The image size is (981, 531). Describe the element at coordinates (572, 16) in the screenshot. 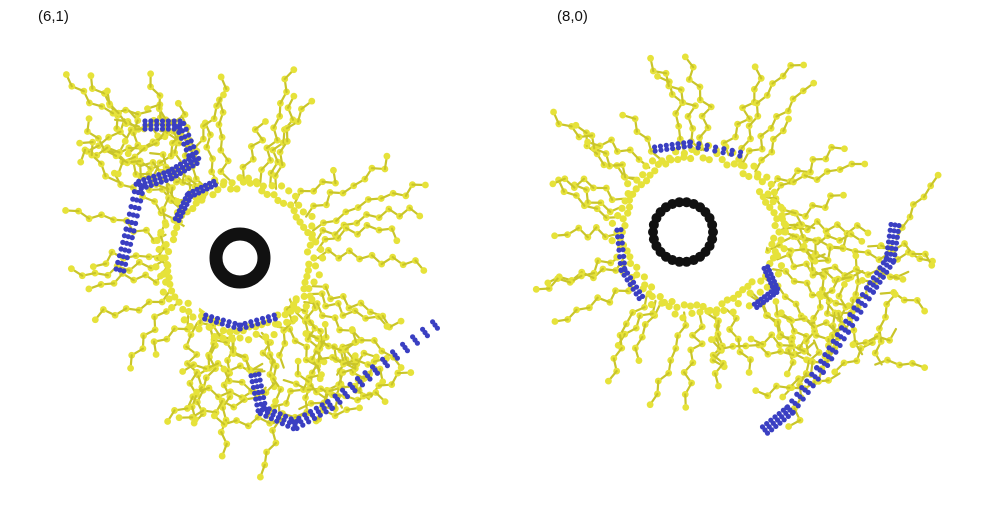

I see `panel-label-8-0: (8,0)` at that location.